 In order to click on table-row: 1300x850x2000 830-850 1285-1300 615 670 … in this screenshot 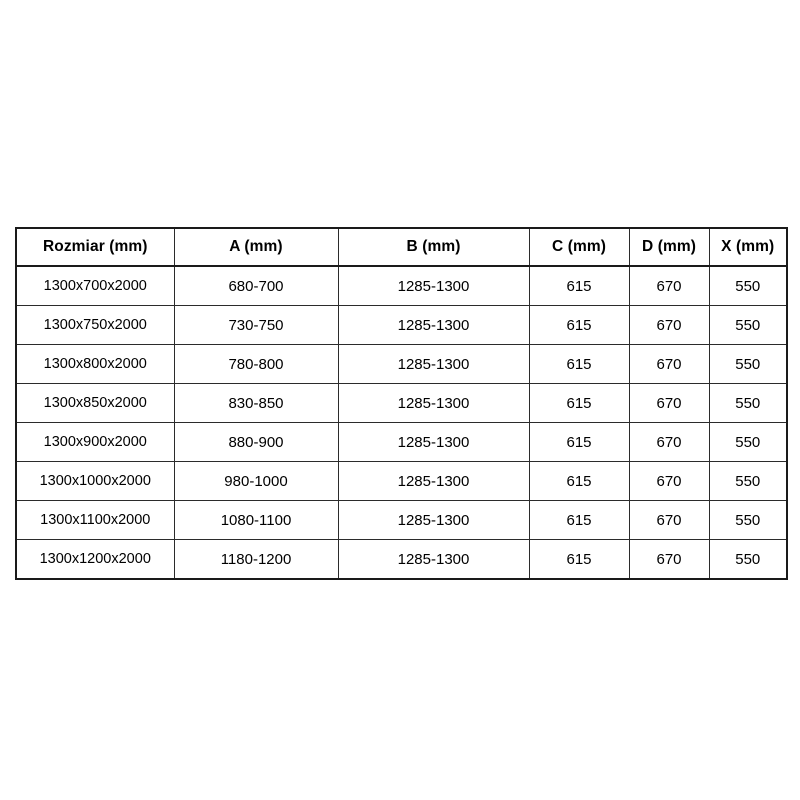, I will do `click(401, 403)`.